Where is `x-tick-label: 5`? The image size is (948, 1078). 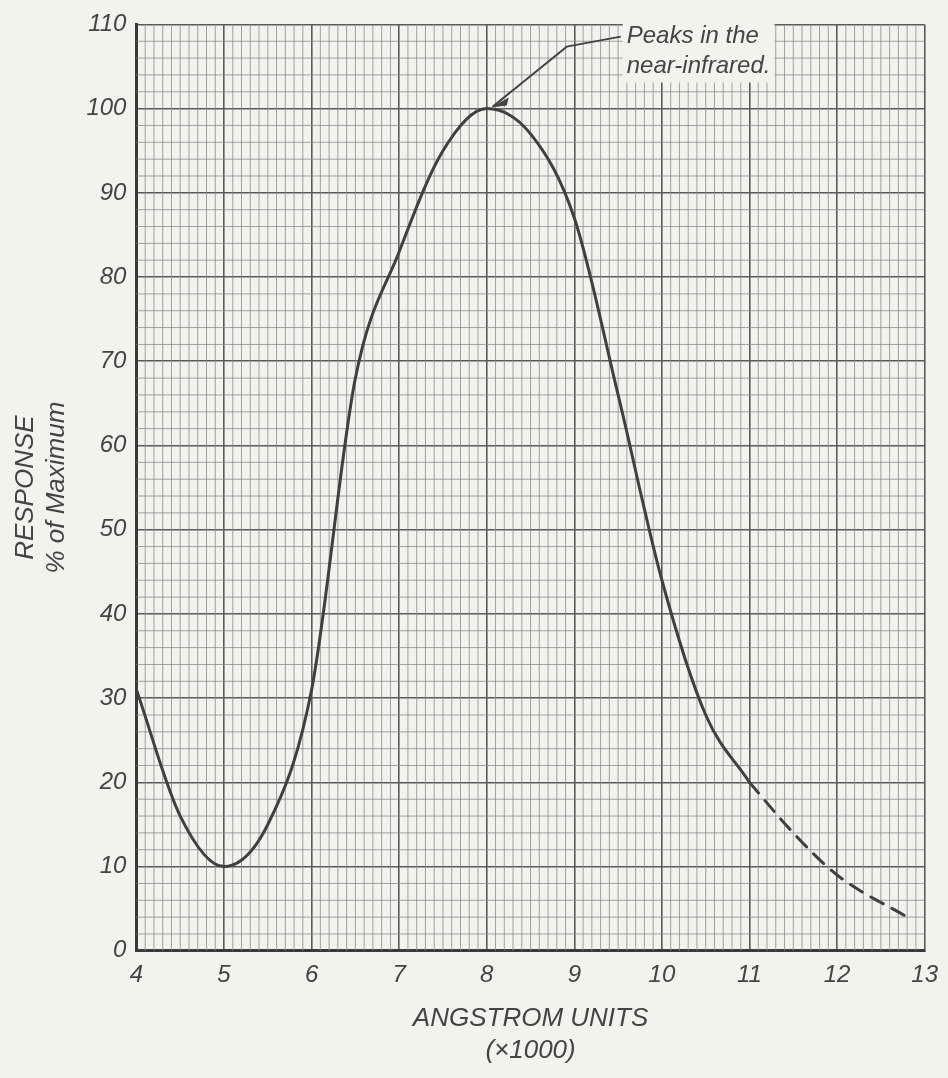
x-tick-label: 5 is located at coordinates (224, 973).